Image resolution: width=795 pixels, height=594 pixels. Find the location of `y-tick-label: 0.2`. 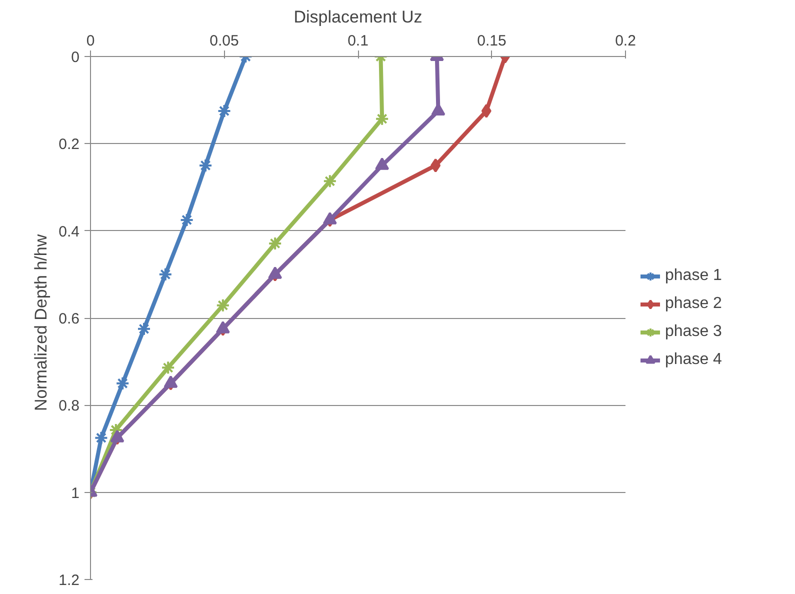

y-tick-label: 0.2 is located at coordinates (69, 145).